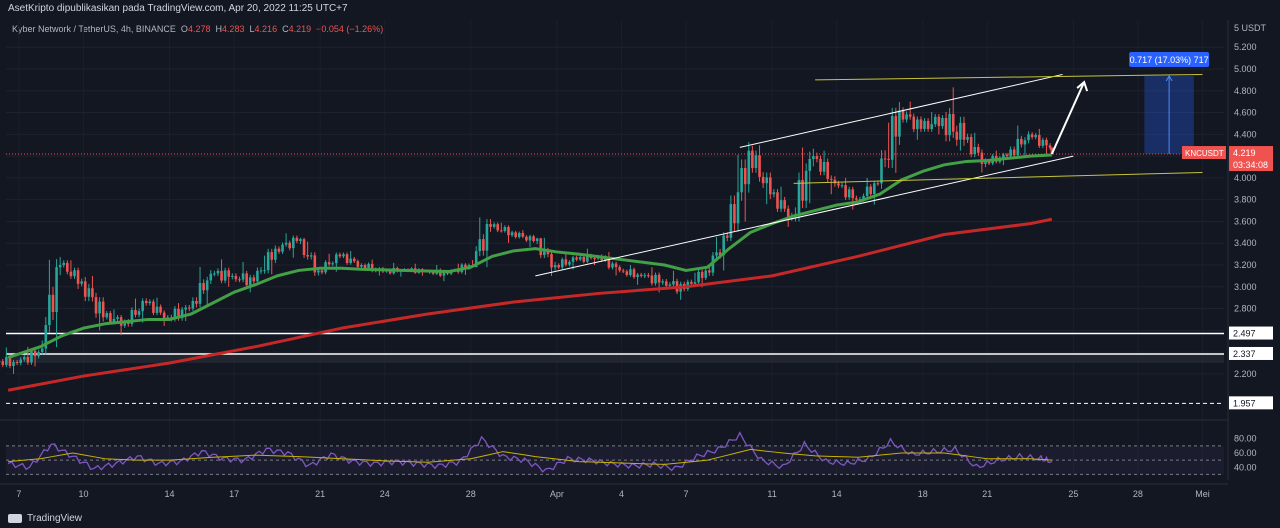 The image size is (1280, 528). What do you see at coordinates (1169, 59) in the screenshot?
I see `measure-label-bg` at bounding box center [1169, 59].